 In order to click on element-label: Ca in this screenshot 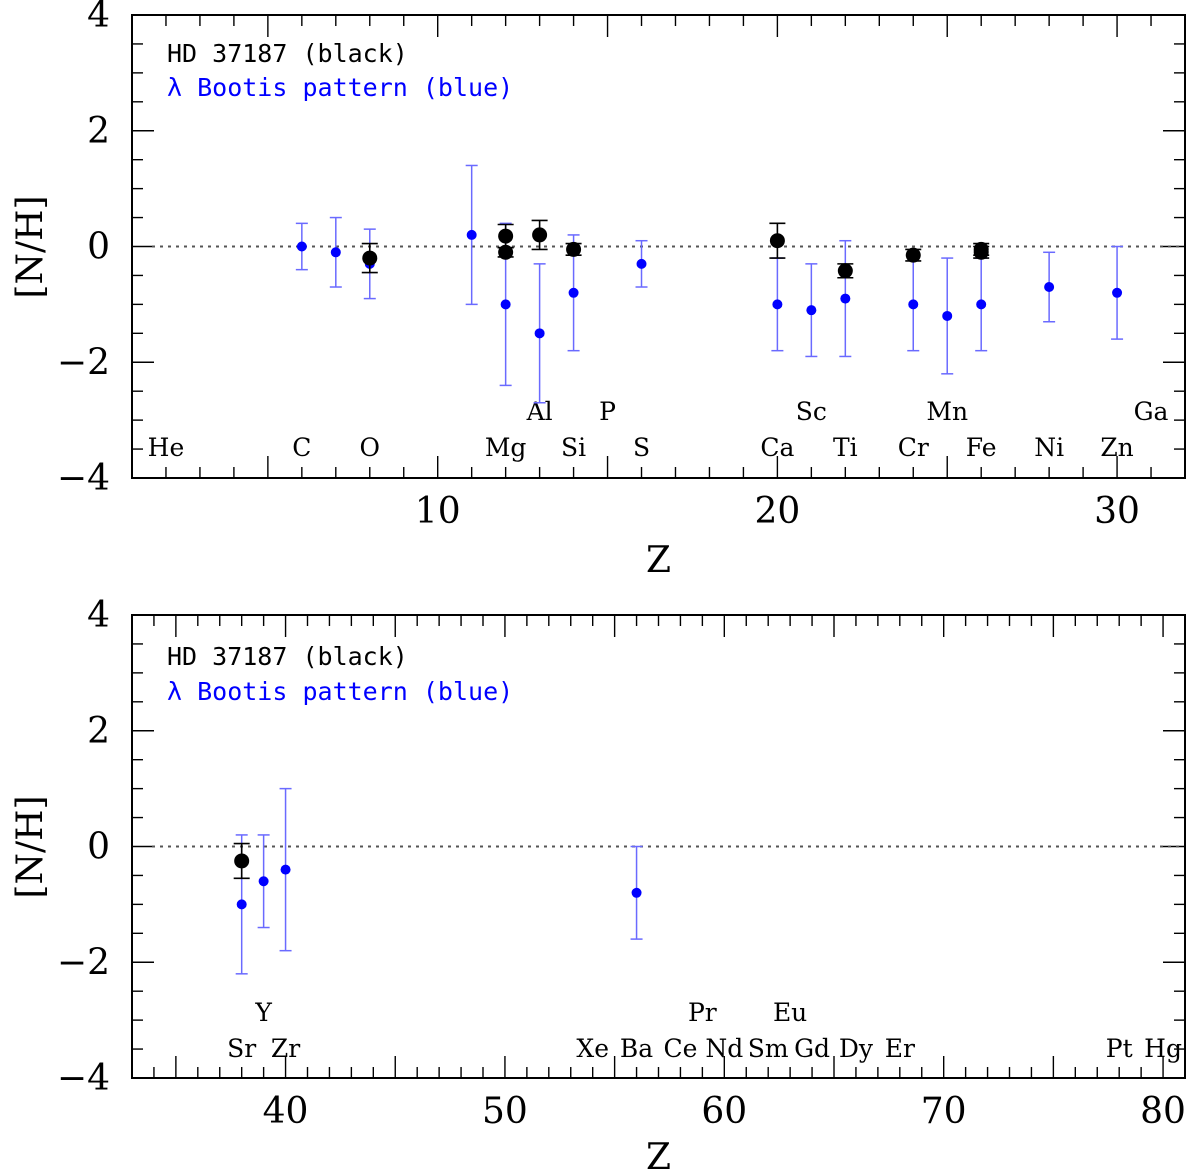, I will do `click(777, 447)`.